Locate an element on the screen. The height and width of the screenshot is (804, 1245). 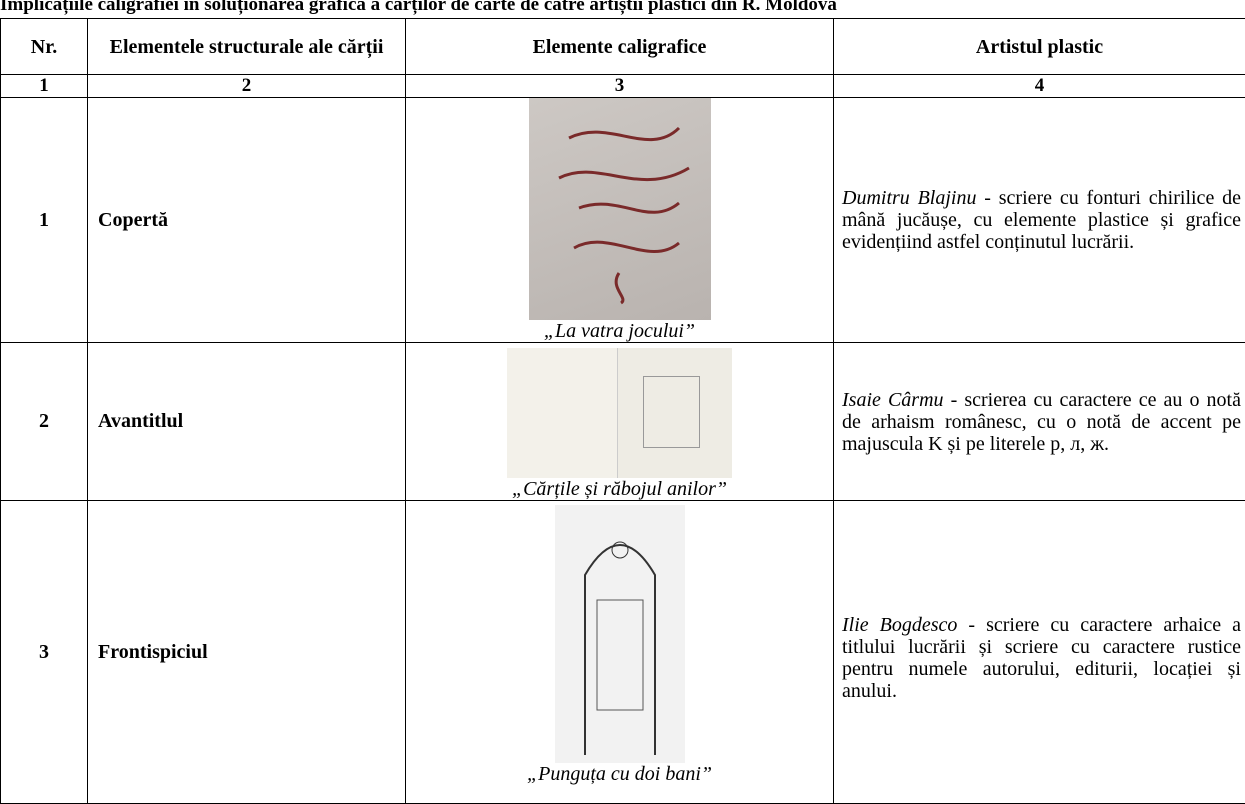
calligraphy-drawing is located at coordinates (620, 209).